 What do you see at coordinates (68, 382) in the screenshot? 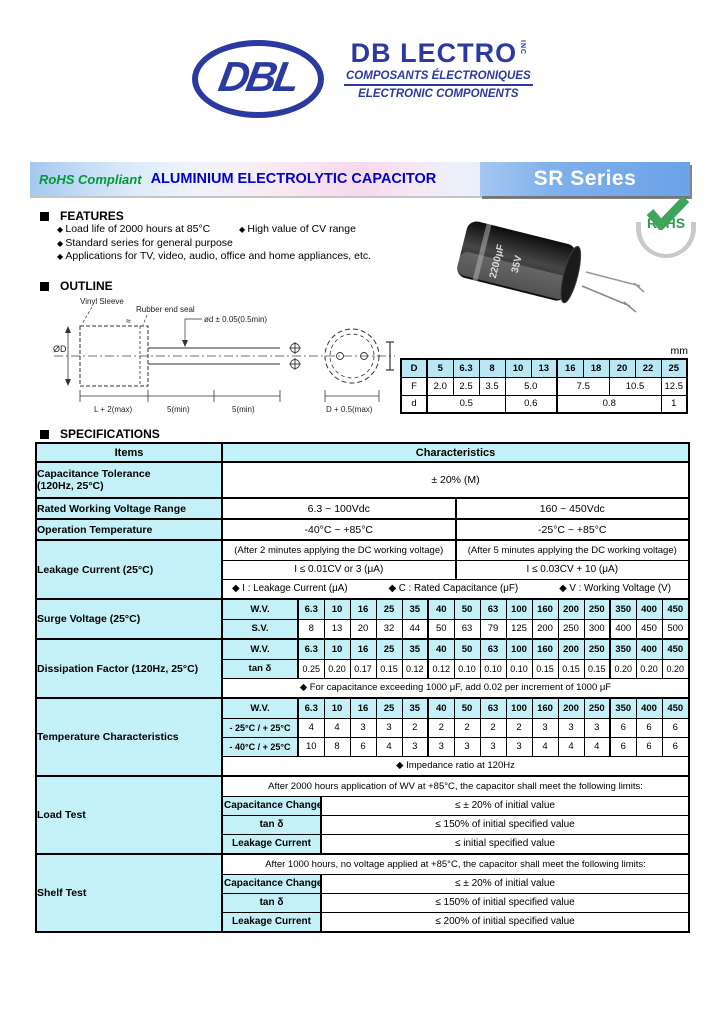
I see `arrowhead` at bounding box center [68, 382].